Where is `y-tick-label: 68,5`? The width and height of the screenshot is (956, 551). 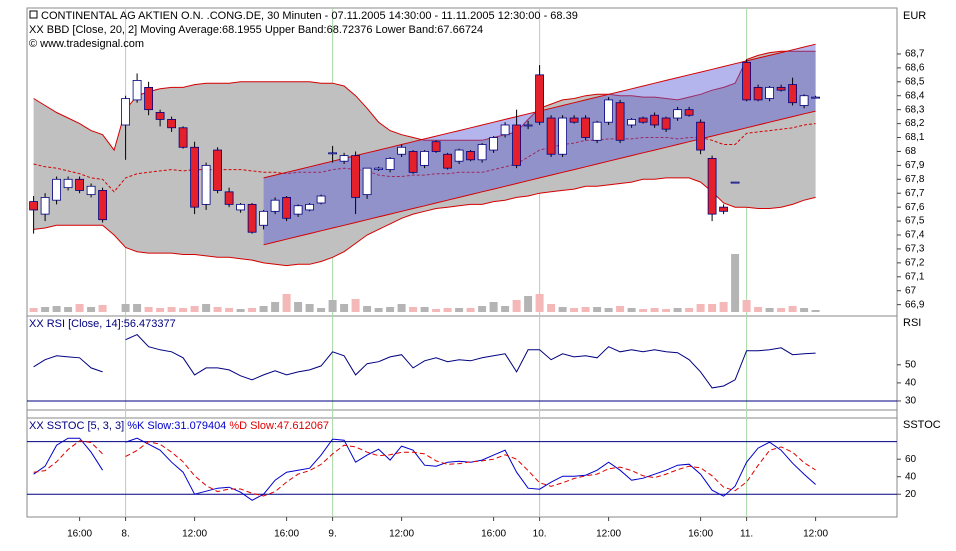 y-tick-label: 68,5 is located at coordinates (915, 81).